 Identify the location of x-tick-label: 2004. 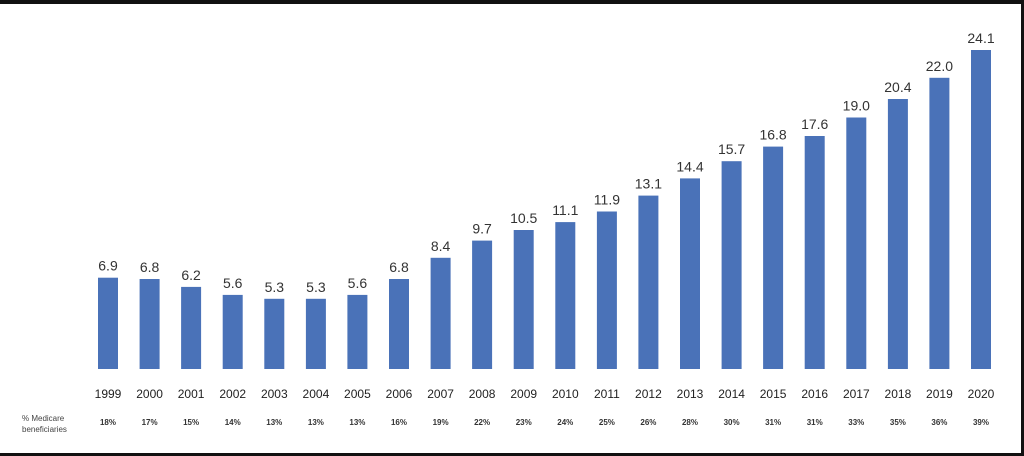
(316, 394).